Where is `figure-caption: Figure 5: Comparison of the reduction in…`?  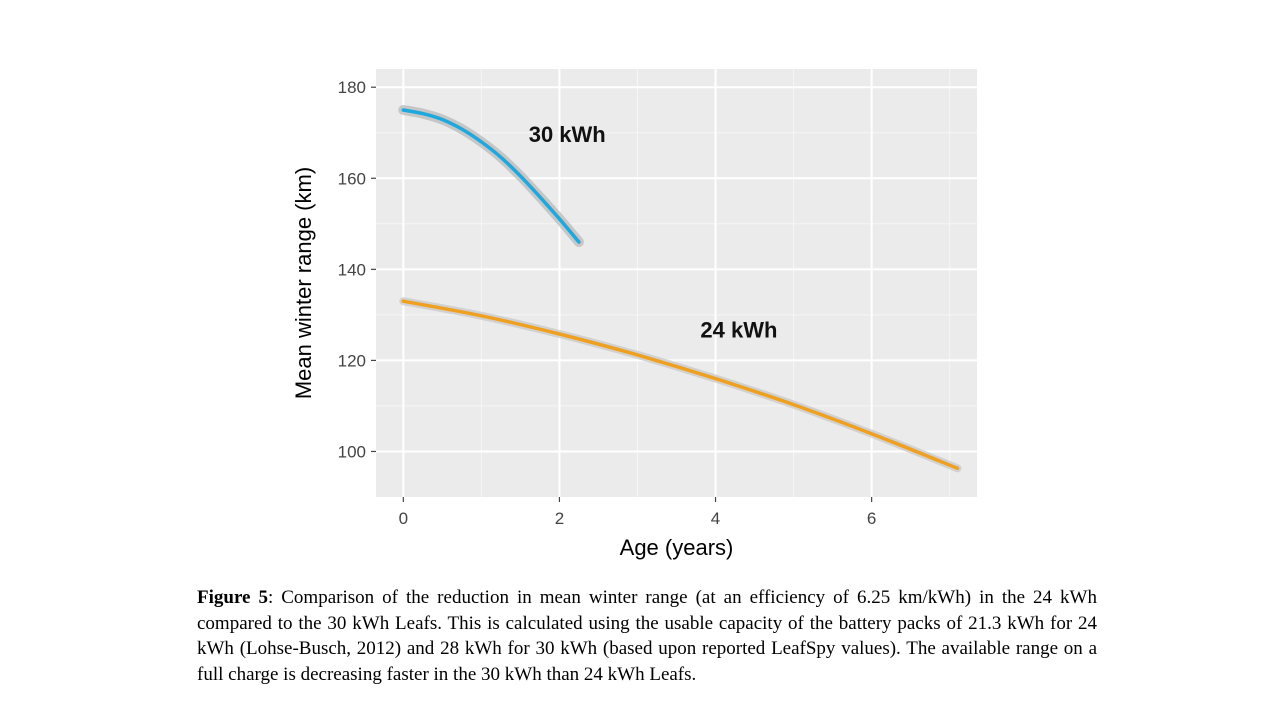 figure-caption: Figure 5: Comparison of the reduction in… is located at coordinates (647, 636).